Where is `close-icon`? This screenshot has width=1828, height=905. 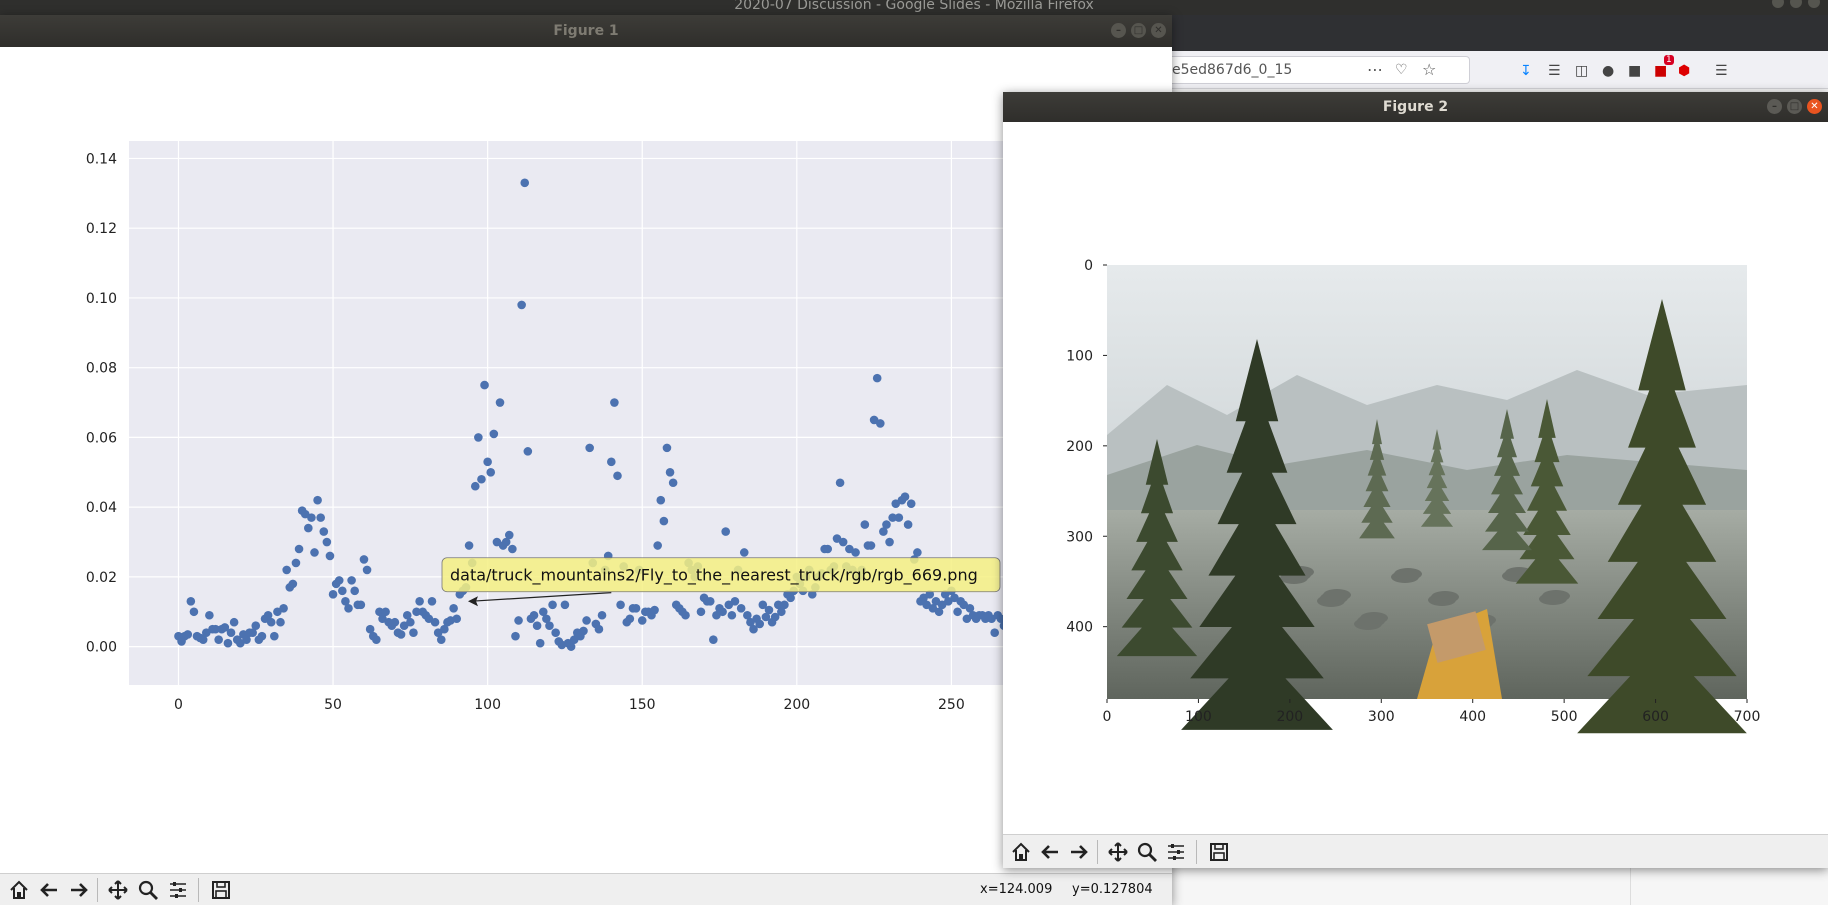
close-icon is located at coordinates (1814, 4).